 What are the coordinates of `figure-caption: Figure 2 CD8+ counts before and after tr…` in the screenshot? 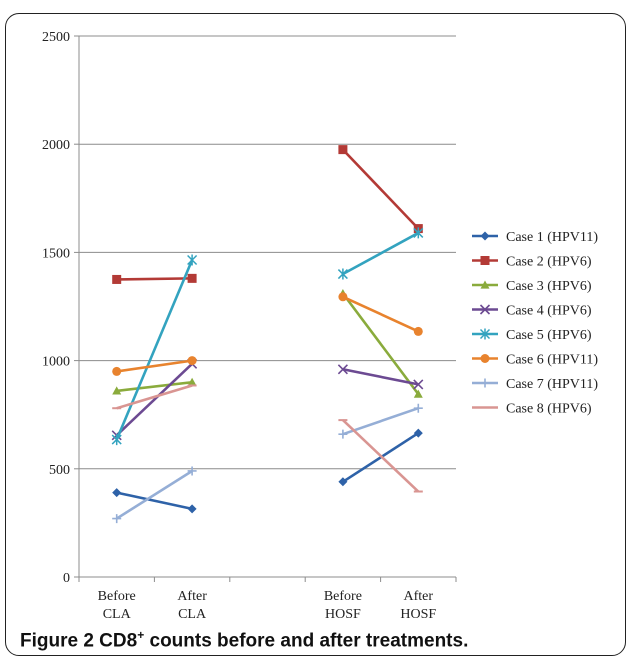 It's located at (320, 640).